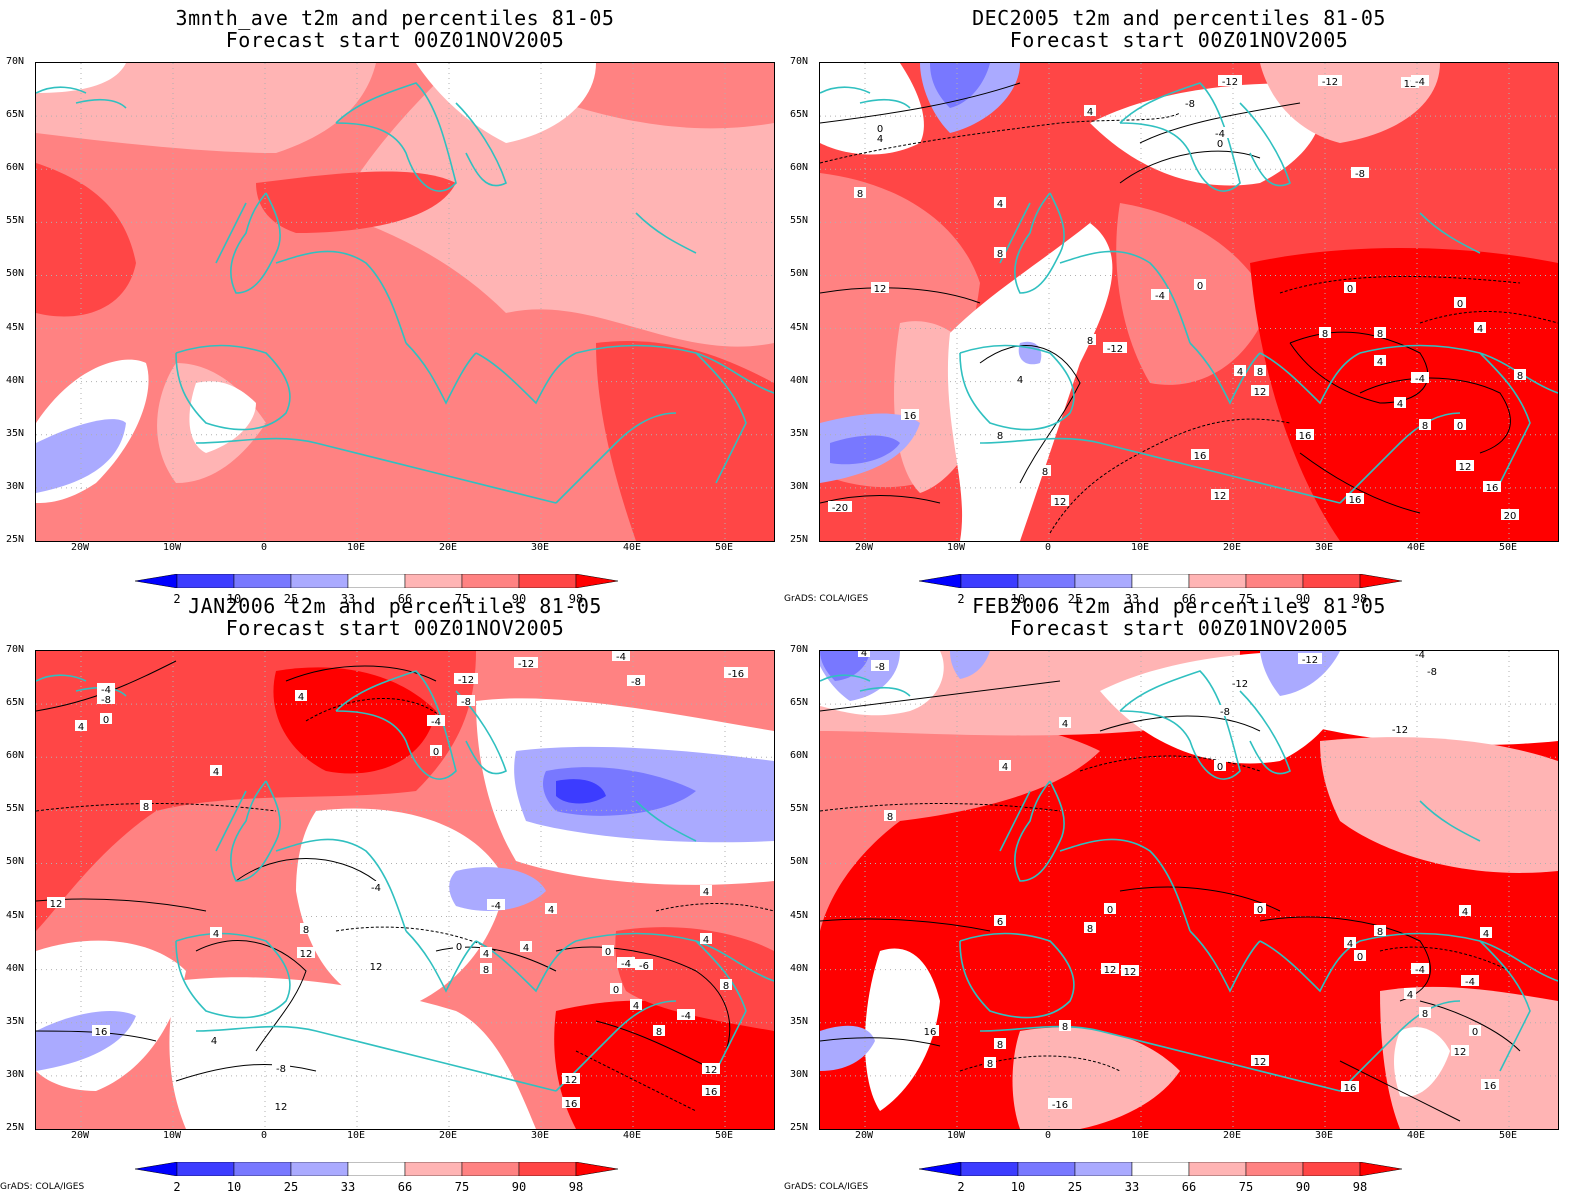 This screenshot has width=1596, height=1196. Describe the element at coordinates (799, 968) in the screenshot. I see `latitude-label: 40N` at that location.